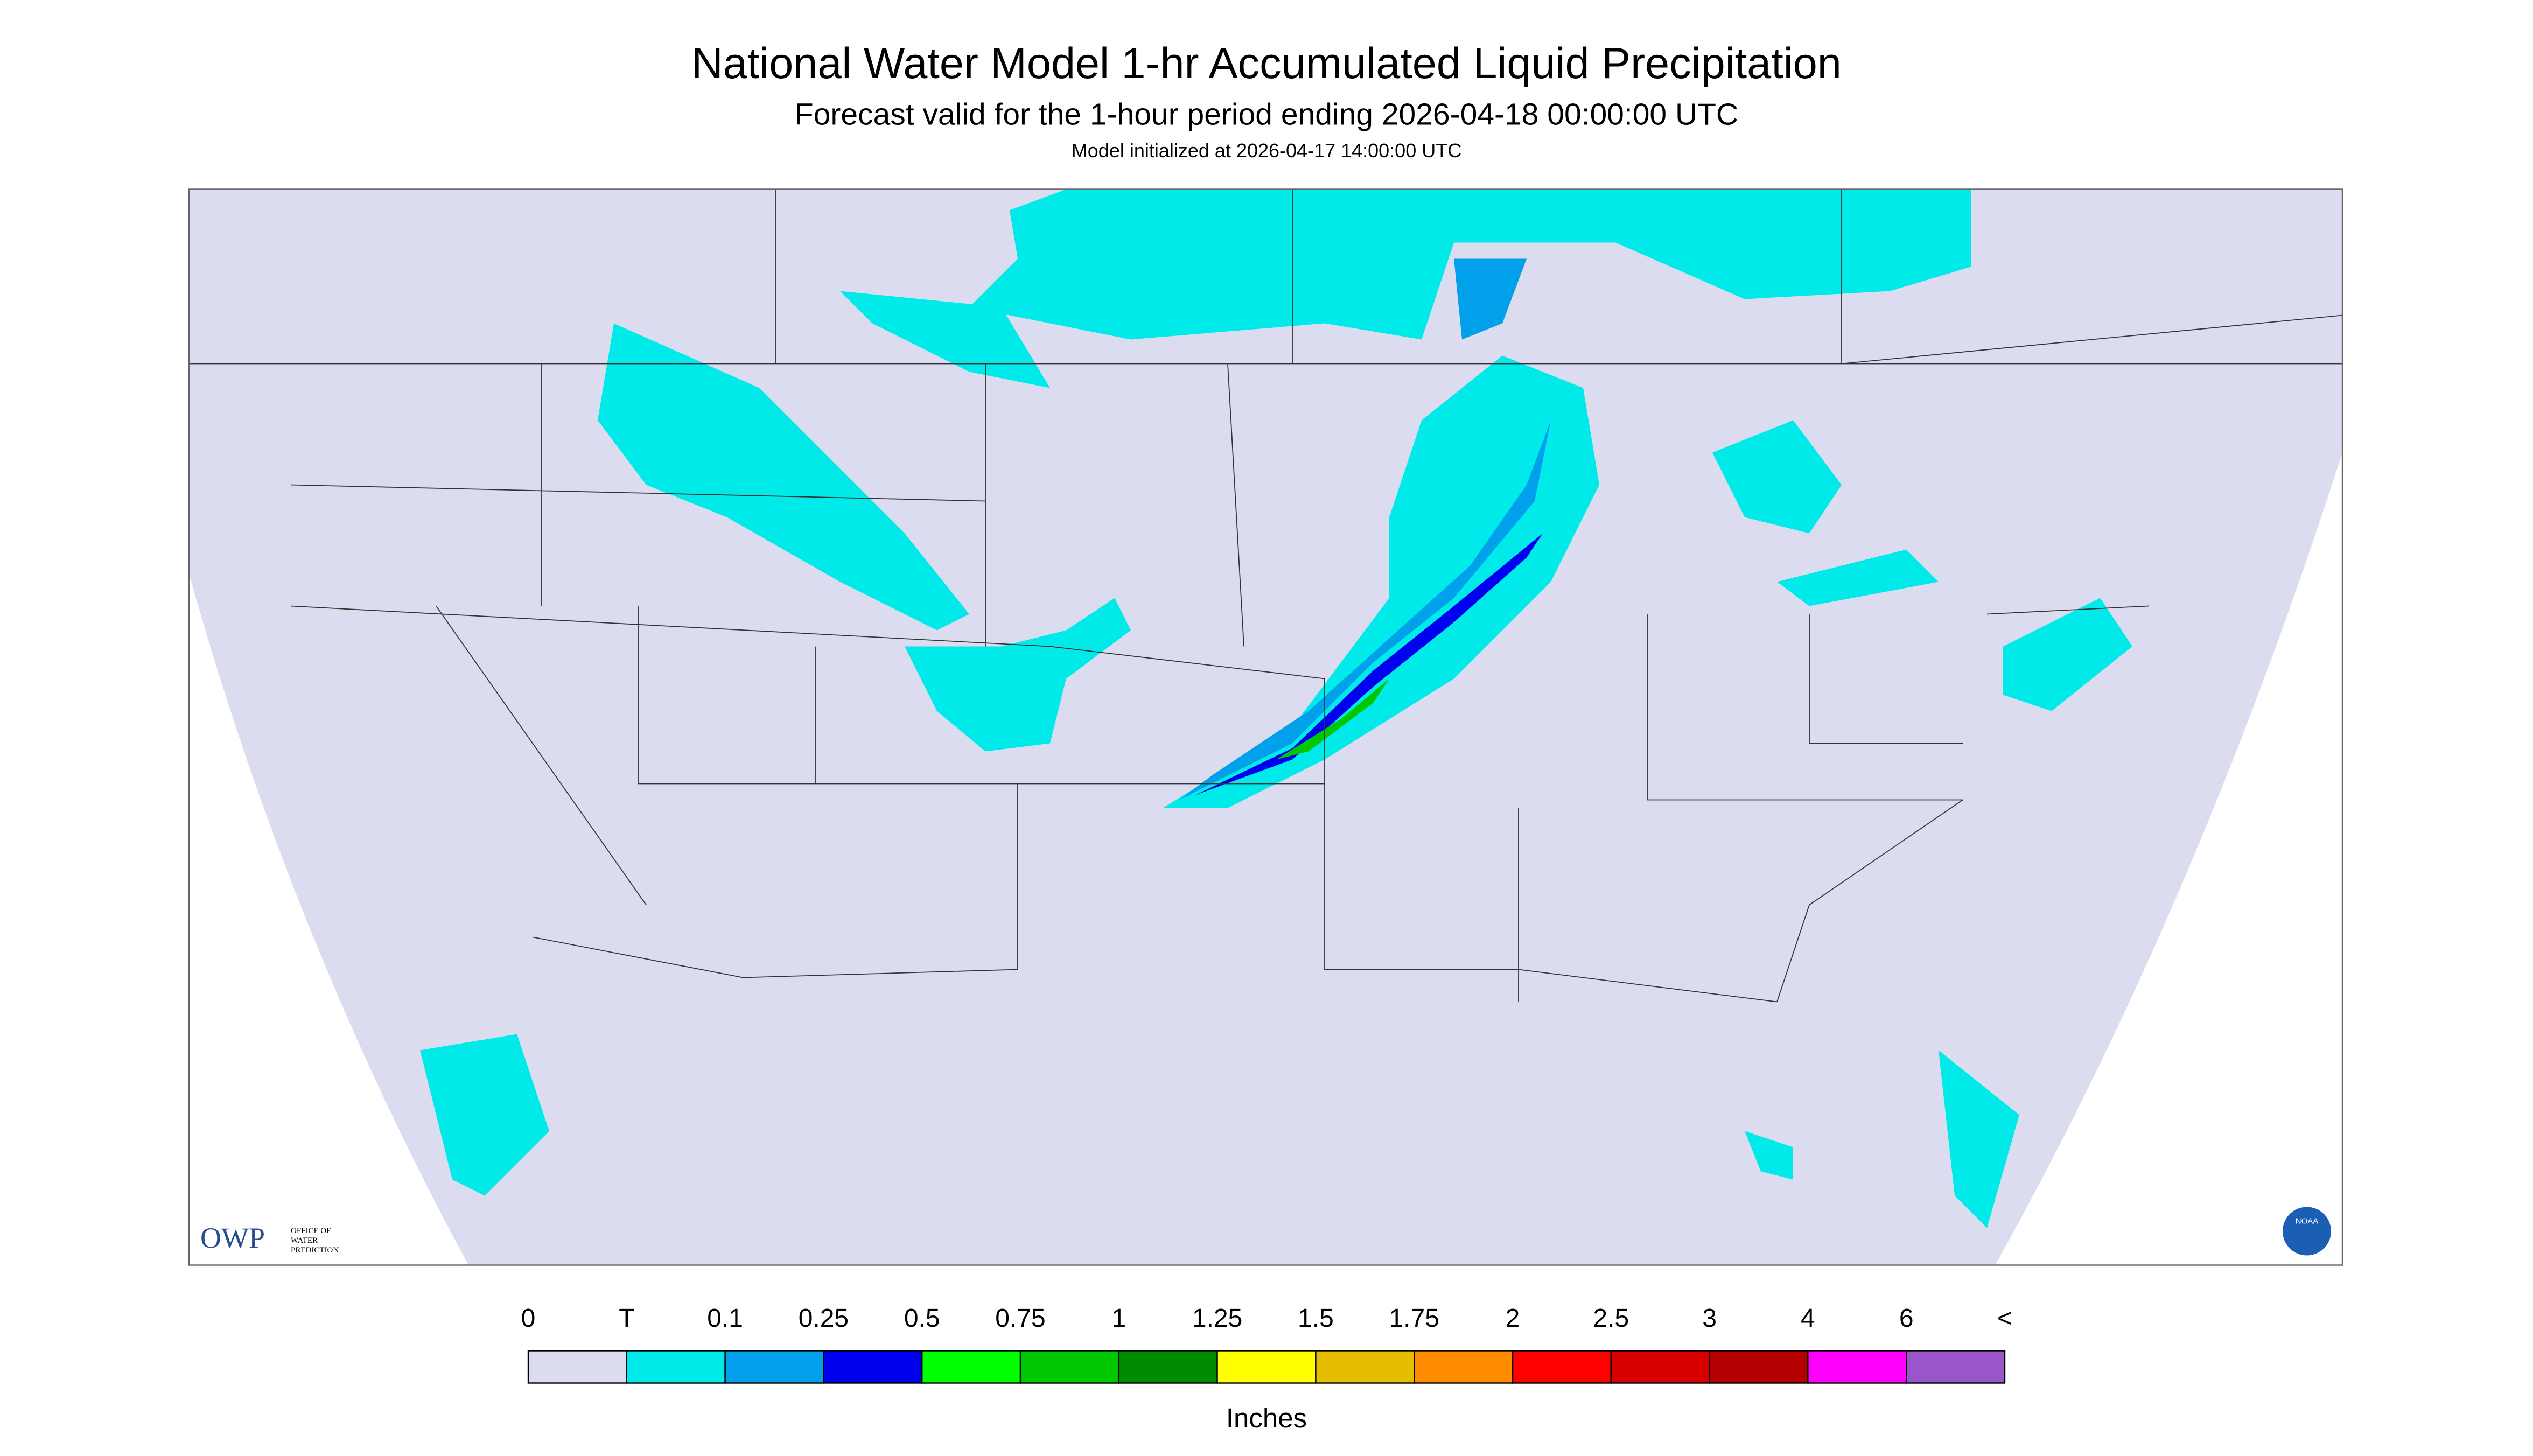 This screenshot has height=1456, width=2533. Describe the element at coordinates (1709, 1318) in the screenshot. I see `legend-label: 3` at that location.